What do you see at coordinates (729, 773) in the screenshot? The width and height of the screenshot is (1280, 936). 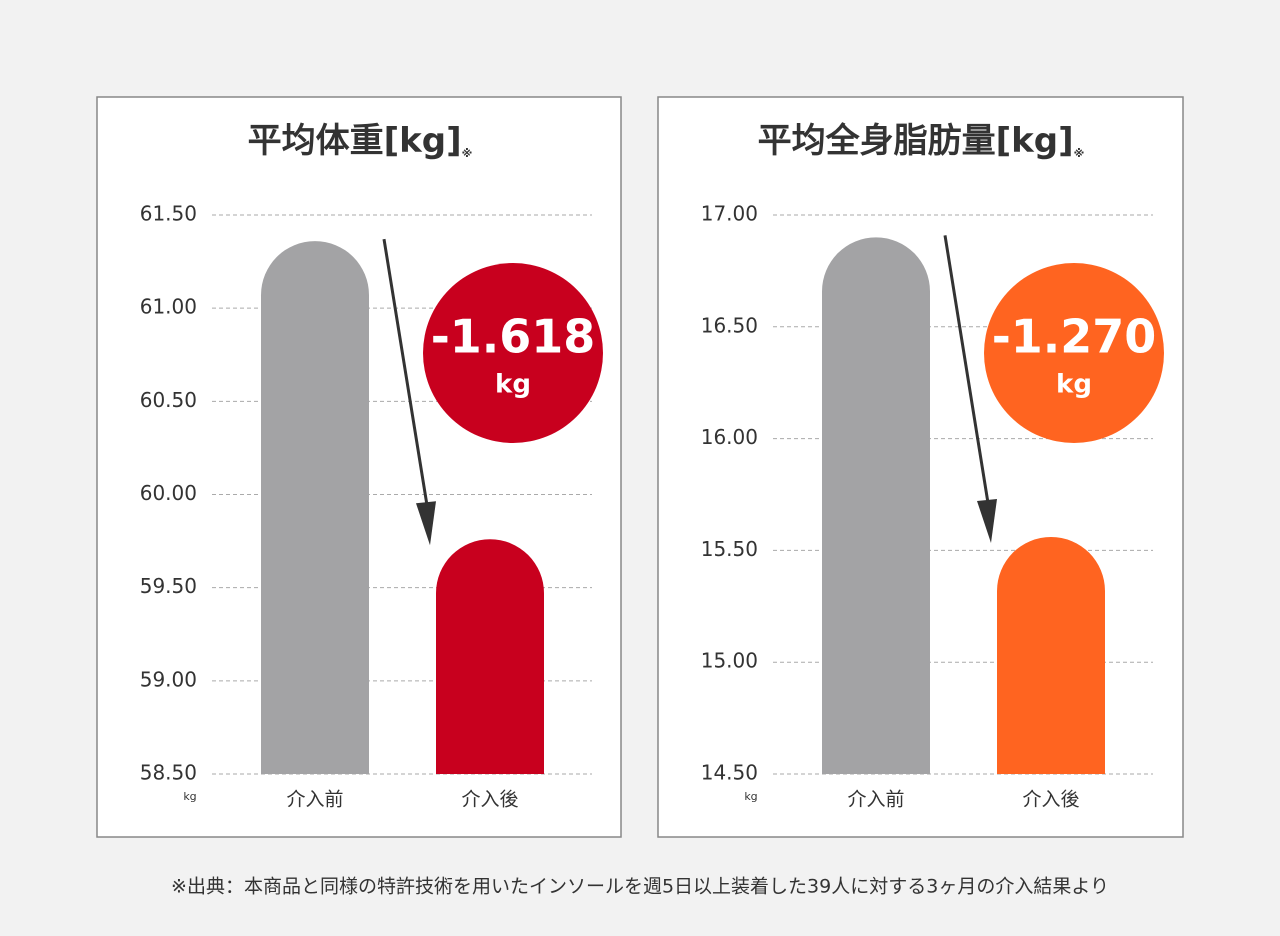 I see `y-tick-label: 14.50` at bounding box center [729, 773].